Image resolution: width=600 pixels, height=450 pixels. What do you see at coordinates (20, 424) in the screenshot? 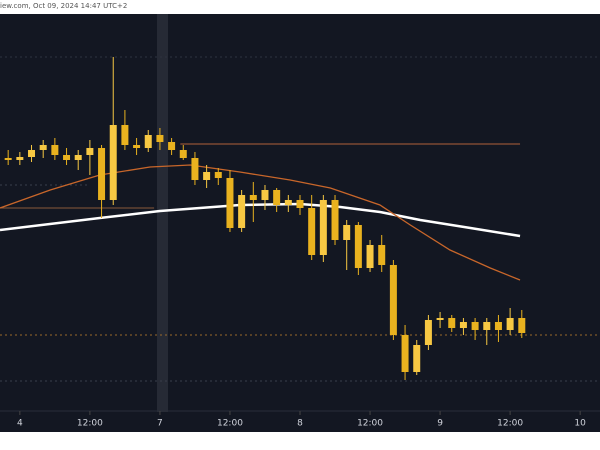
I see `x-tick-label: 4` at bounding box center [20, 424].